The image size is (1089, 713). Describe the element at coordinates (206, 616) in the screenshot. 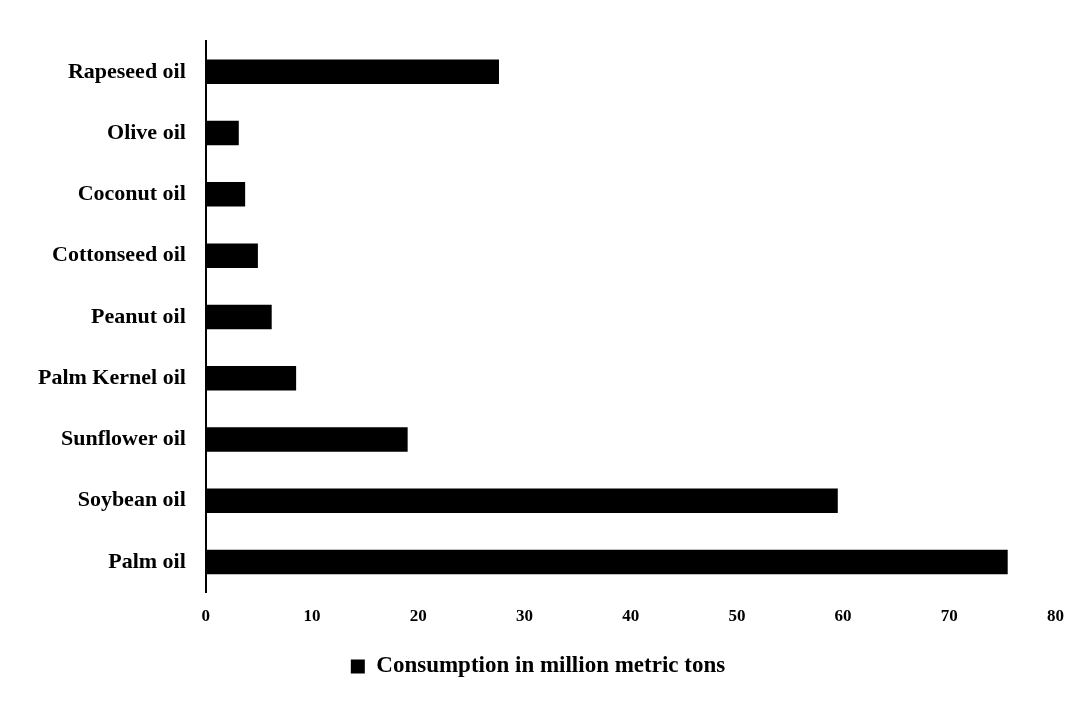

I see `x-tick-label: 0` at that location.